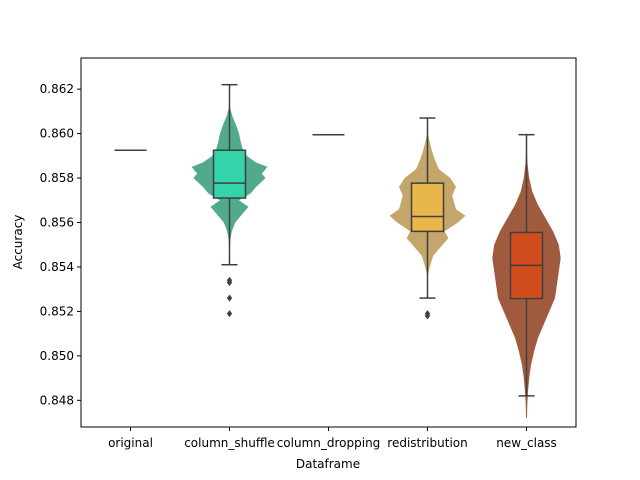  What do you see at coordinates (57, 356) in the screenshot?
I see `y-tick-label: 0.850` at bounding box center [57, 356].